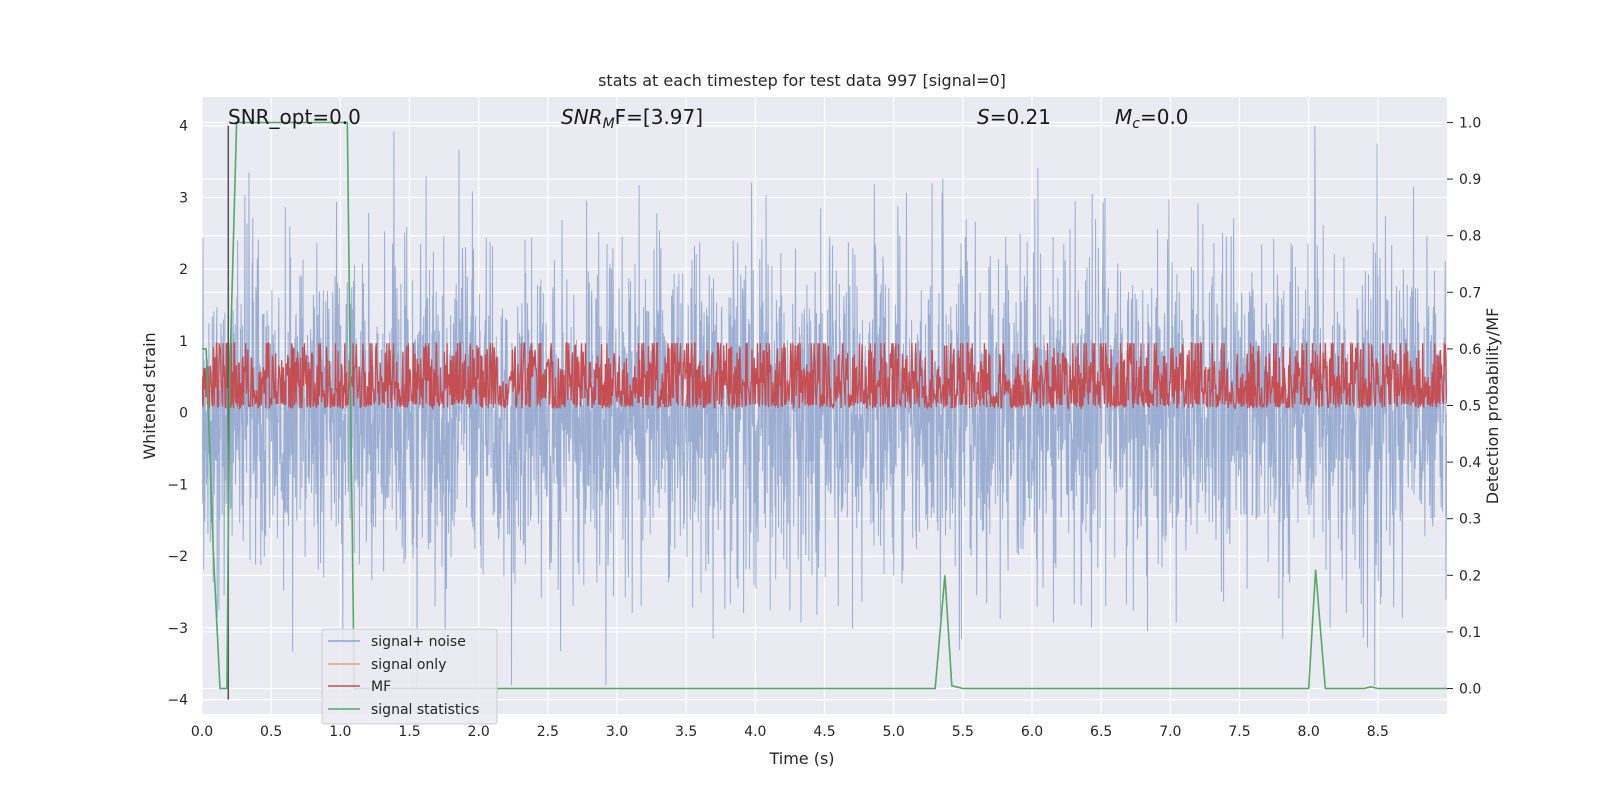 The height and width of the screenshot is (800, 1600). Describe the element at coordinates (824, 732) in the screenshot. I see `x-tick-label: 4.5` at that location.